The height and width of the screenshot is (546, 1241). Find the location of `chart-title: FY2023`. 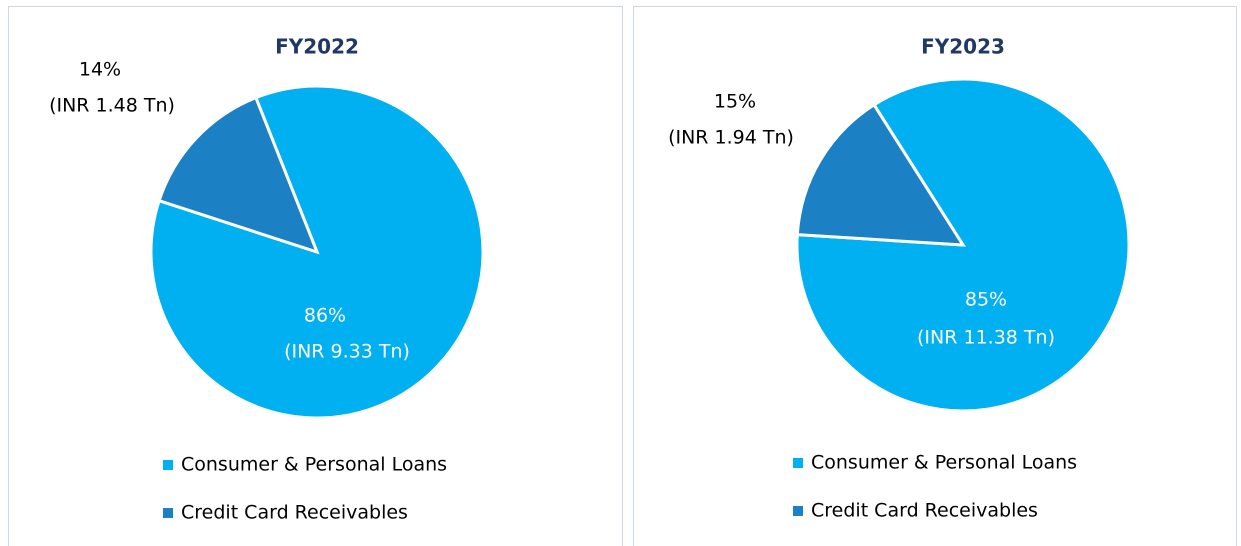

chart-title: FY2023 is located at coordinates (963, 47).